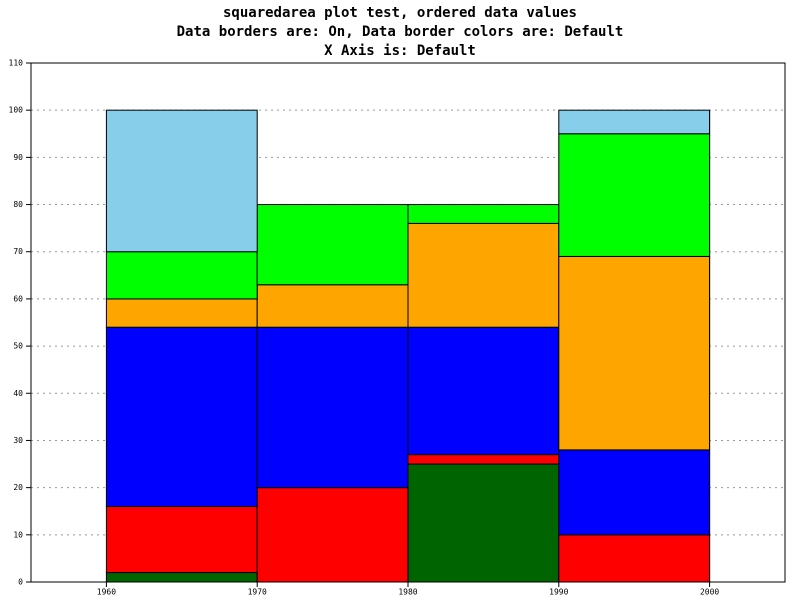 The image size is (800, 600). Describe the element at coordinates (558, 592) in the screenshot. I see `x-tick-label: 1990` at that location.